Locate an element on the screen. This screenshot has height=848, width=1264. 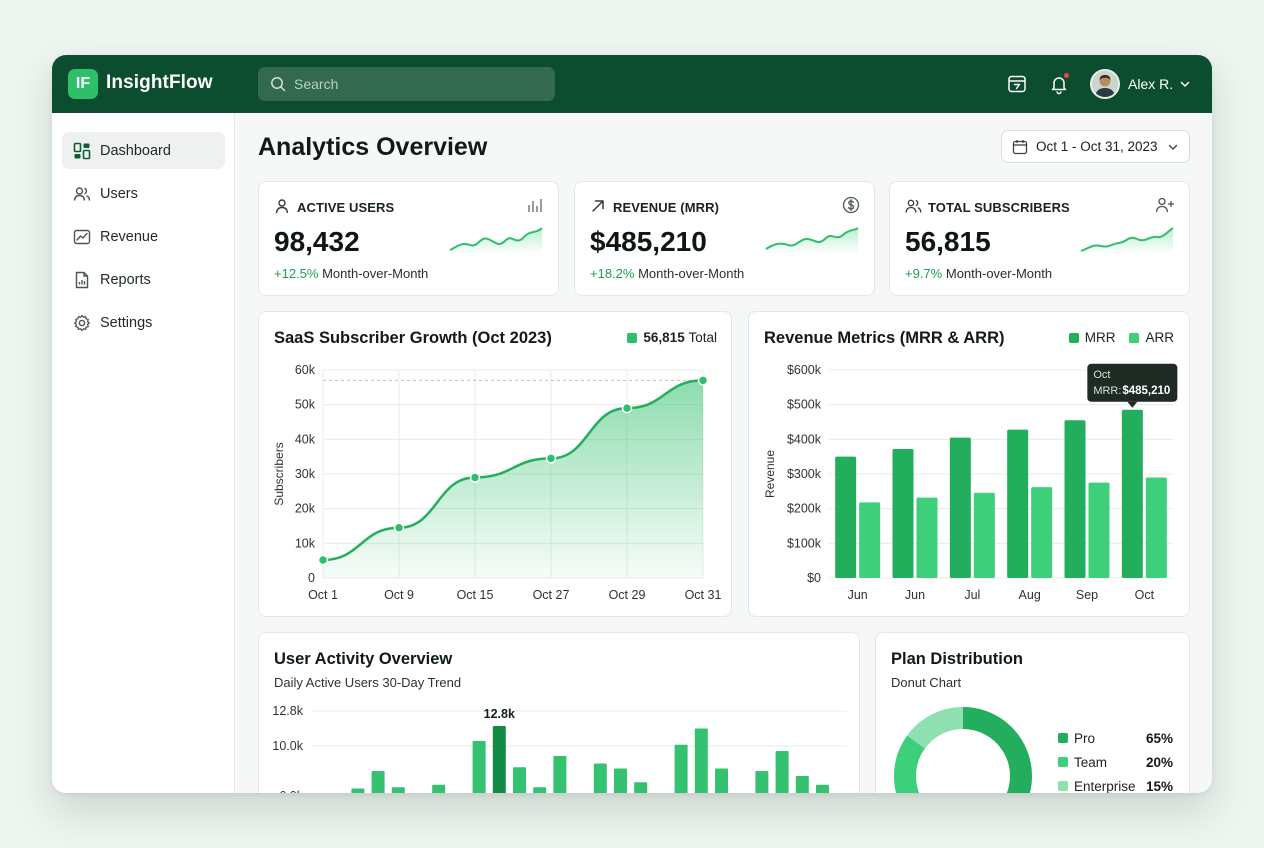
arrow-up-right-icon is located at coordinates (598, 206).